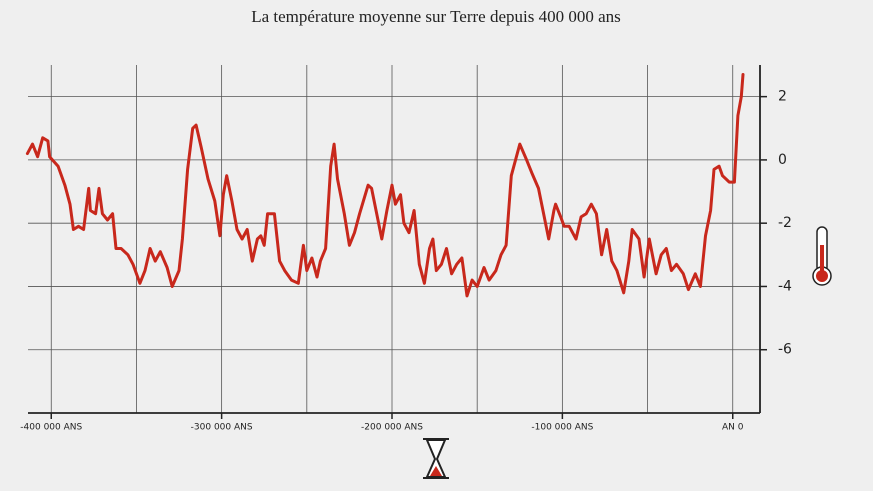  Describe the element at coordinates (785, 286) in the screenshot. I see `y-tick-label: -4` at that location.